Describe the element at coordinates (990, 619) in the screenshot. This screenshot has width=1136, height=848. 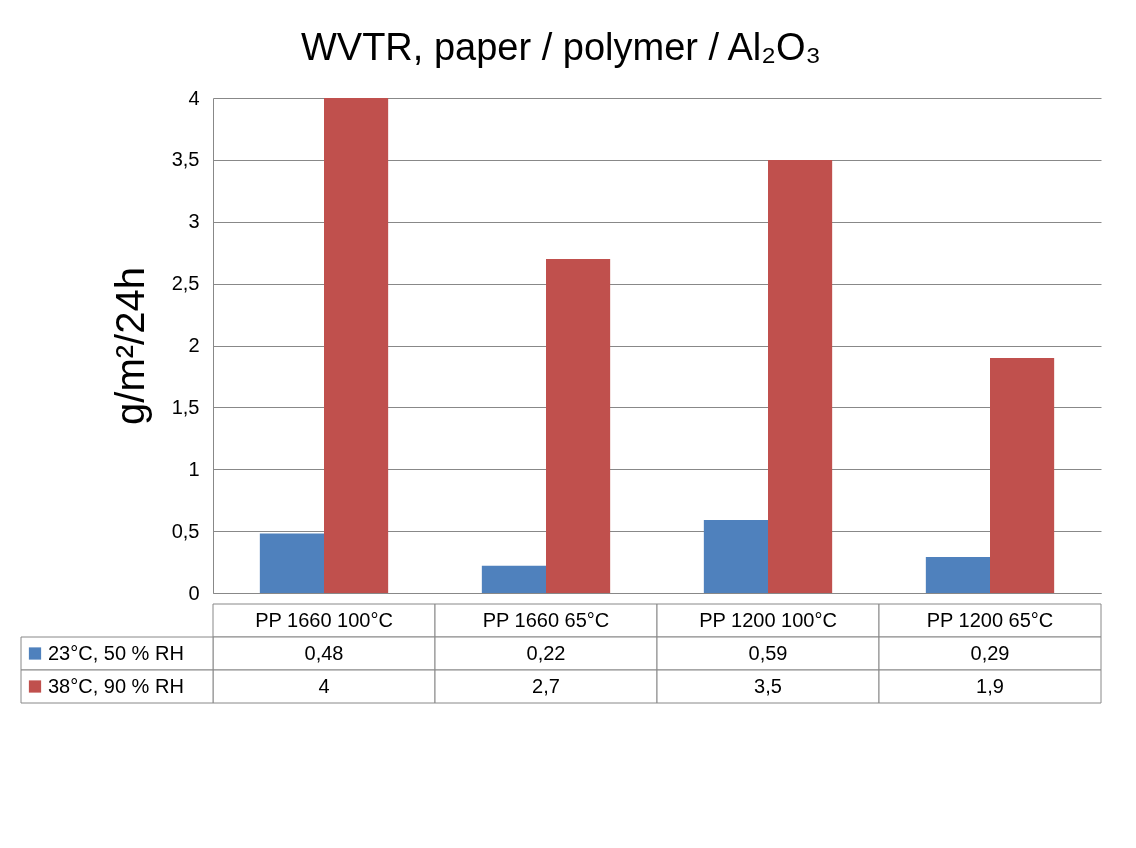
I see `x-tick-label: PP 1200 65°C` at that location.